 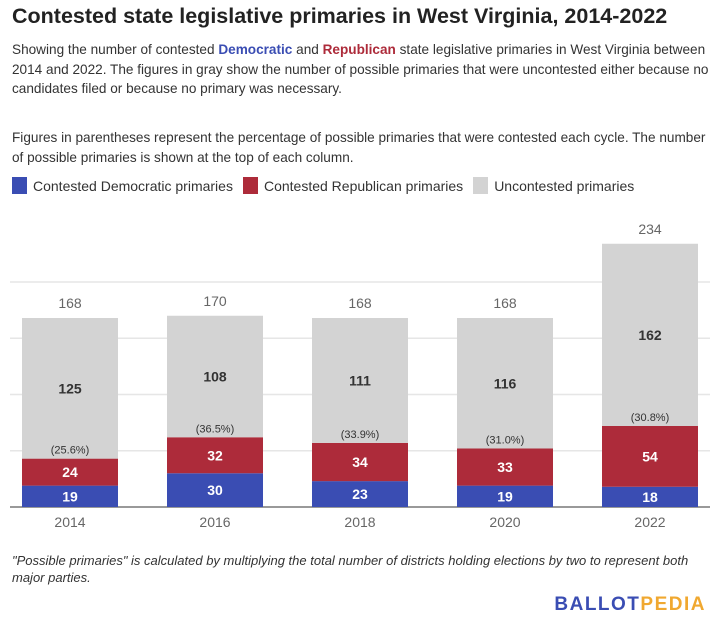 I want to click on legend-item: Contested Democratic primaries, so click(x=122, y=185).